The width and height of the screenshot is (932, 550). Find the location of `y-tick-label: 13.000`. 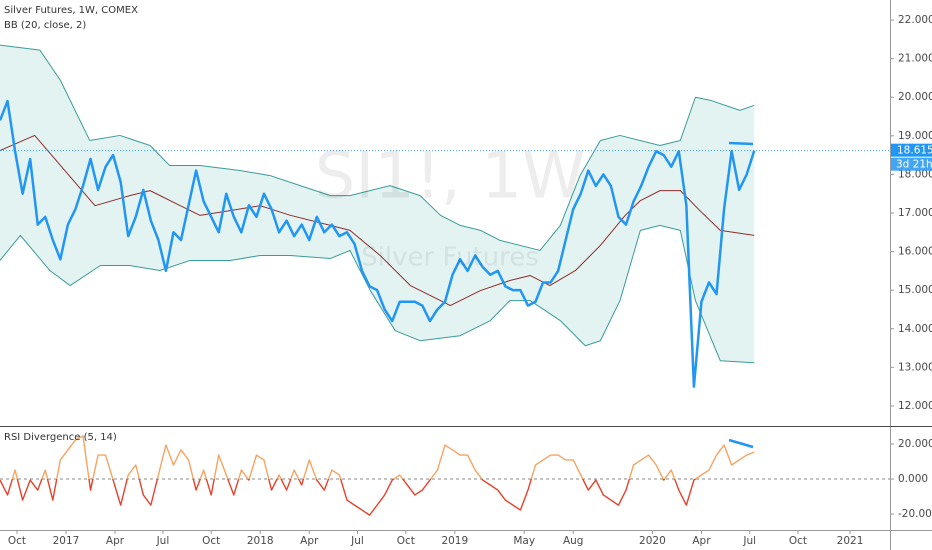

y-tick-label: 13.000 is located at coordinates (915, 367).